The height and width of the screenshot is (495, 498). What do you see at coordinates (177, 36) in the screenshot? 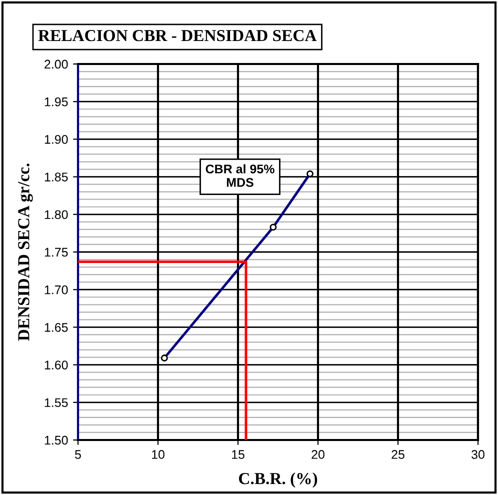
I see `chart-title: RELACION CBR - DENSIDAD SECA` at bounding box center [177, 36].